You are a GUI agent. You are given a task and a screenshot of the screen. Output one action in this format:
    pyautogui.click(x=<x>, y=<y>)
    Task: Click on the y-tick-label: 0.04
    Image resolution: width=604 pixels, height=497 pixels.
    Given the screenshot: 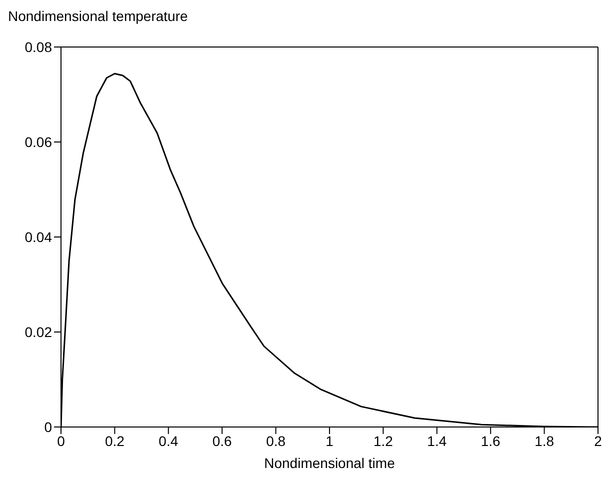 What is the action you would take?
    pyautogui.click(x=38, y=236)
    